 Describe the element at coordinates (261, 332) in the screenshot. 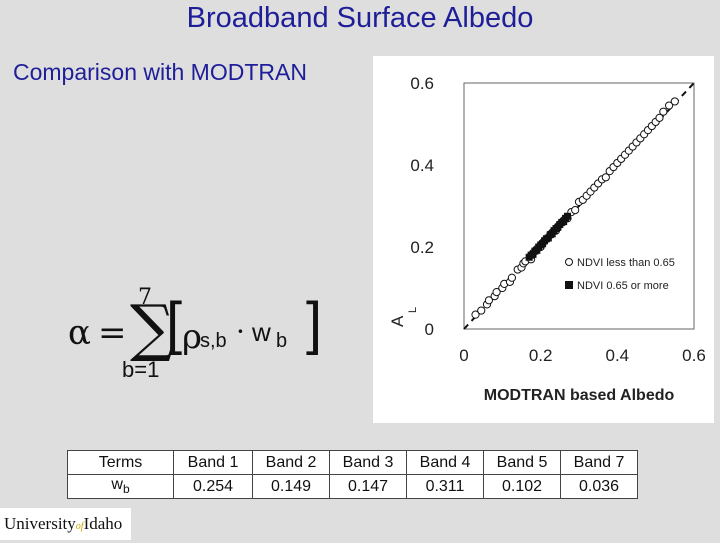

I see `formula-w: w` at that location.